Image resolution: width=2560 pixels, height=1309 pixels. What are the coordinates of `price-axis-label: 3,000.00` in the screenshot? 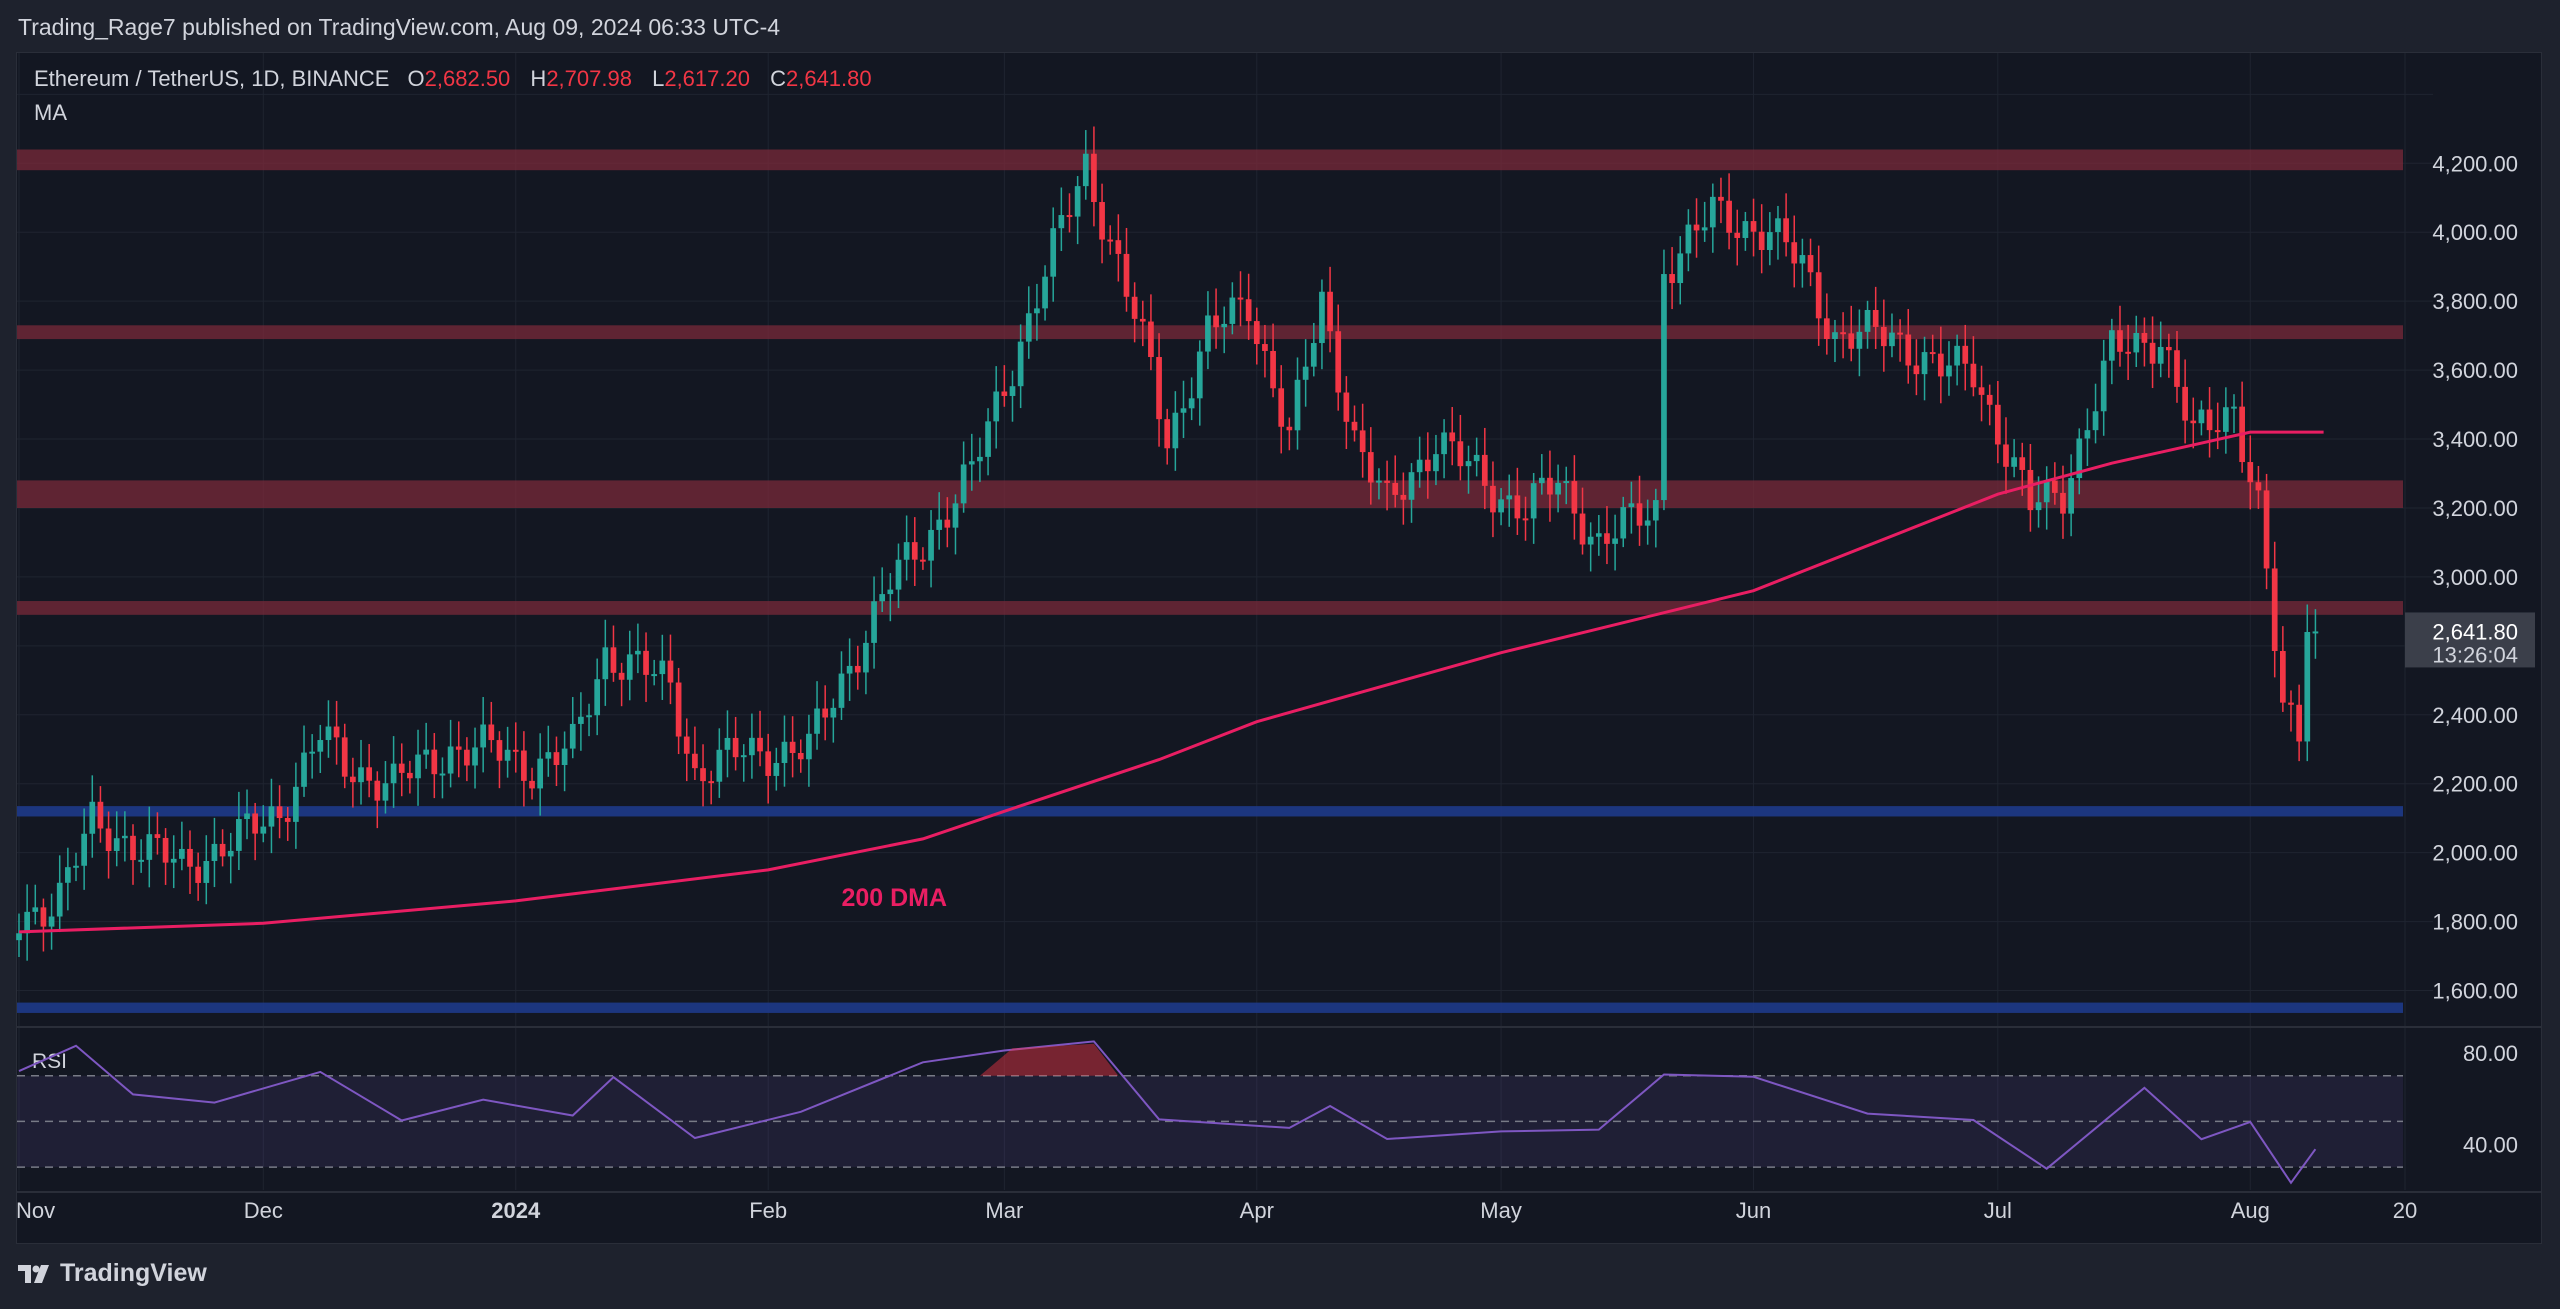 It's located at (2475, 577).